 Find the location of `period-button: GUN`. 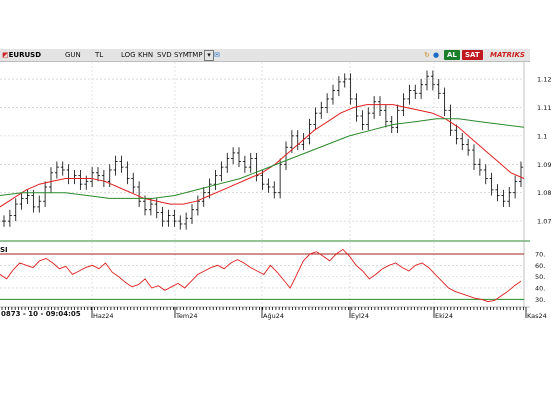

period-button: GUN is located at coordinates (73, 55).